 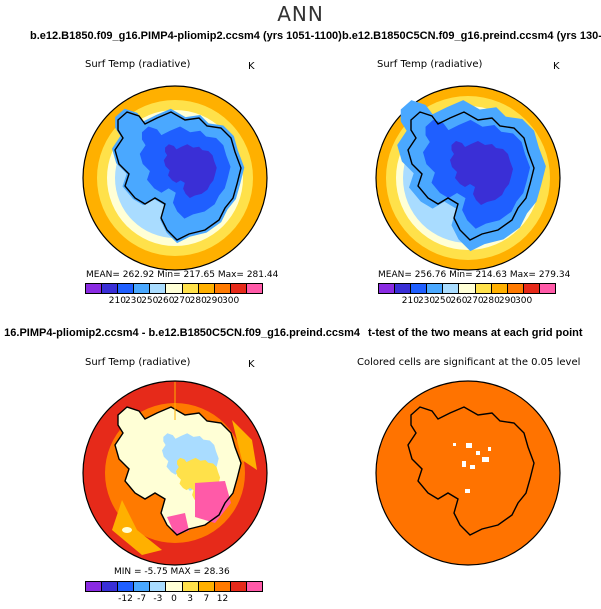 What do you see at coordinates (430, 64) in the screenshot?
I see `panel-variable-tr: Surf Temp (radiative)` at bounding box center [430, 64].